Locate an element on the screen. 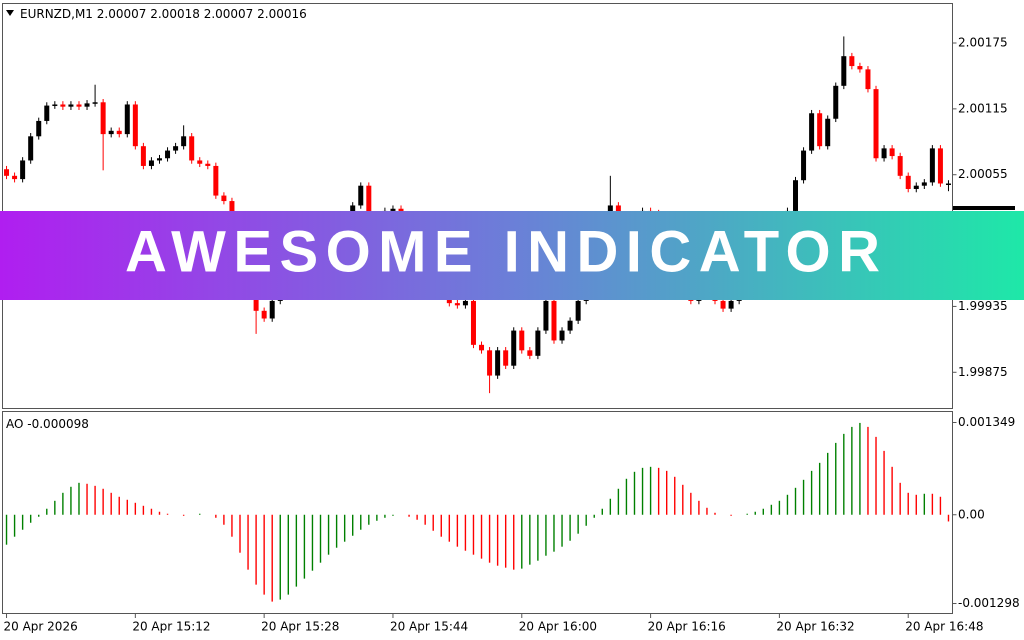  y-tick-label: 0.001349 is located at coordinates (986, 422).